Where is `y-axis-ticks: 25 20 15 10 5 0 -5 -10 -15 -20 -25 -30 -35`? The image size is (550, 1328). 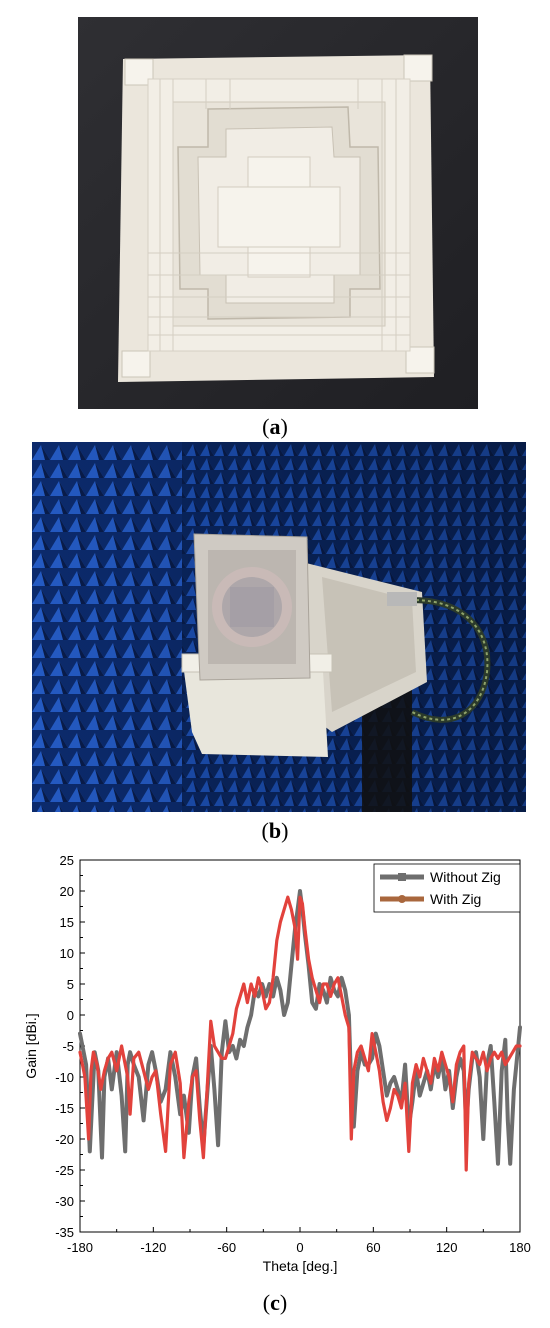
y-axis-ticks: 25 20 15 10 5 0 -5 -10 -15 -20 -25 -30 -35 is located at coordinates (70, 1046).